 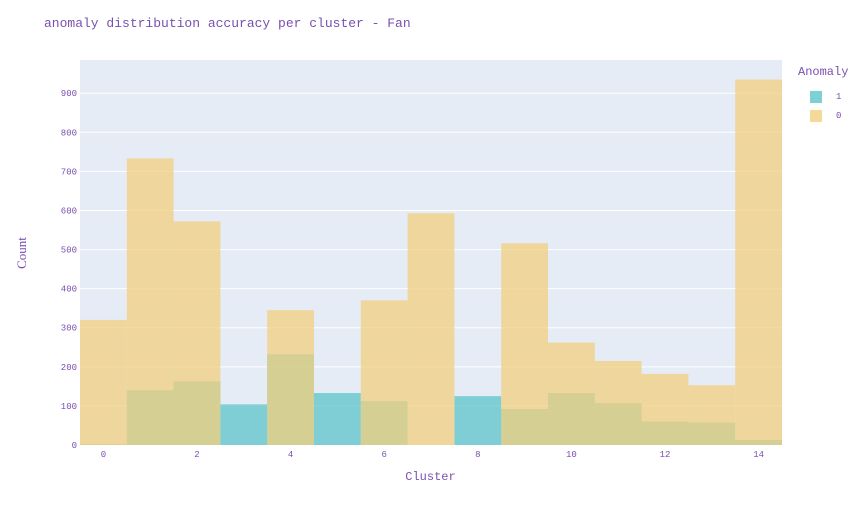 I want to click on x-tick-label: 4, so click(x=290, y=455).